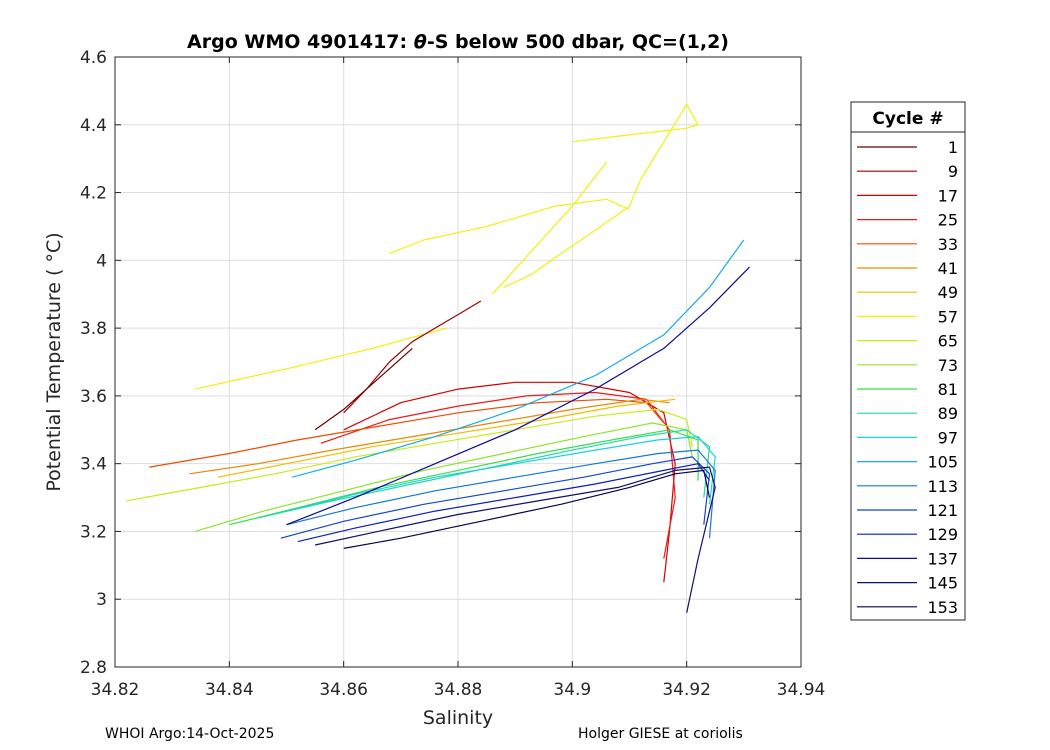  What do you see at coordinates (942, 558) in the screenshot?
I see `legend-label-137: 137` at bounding box center [942, 558].